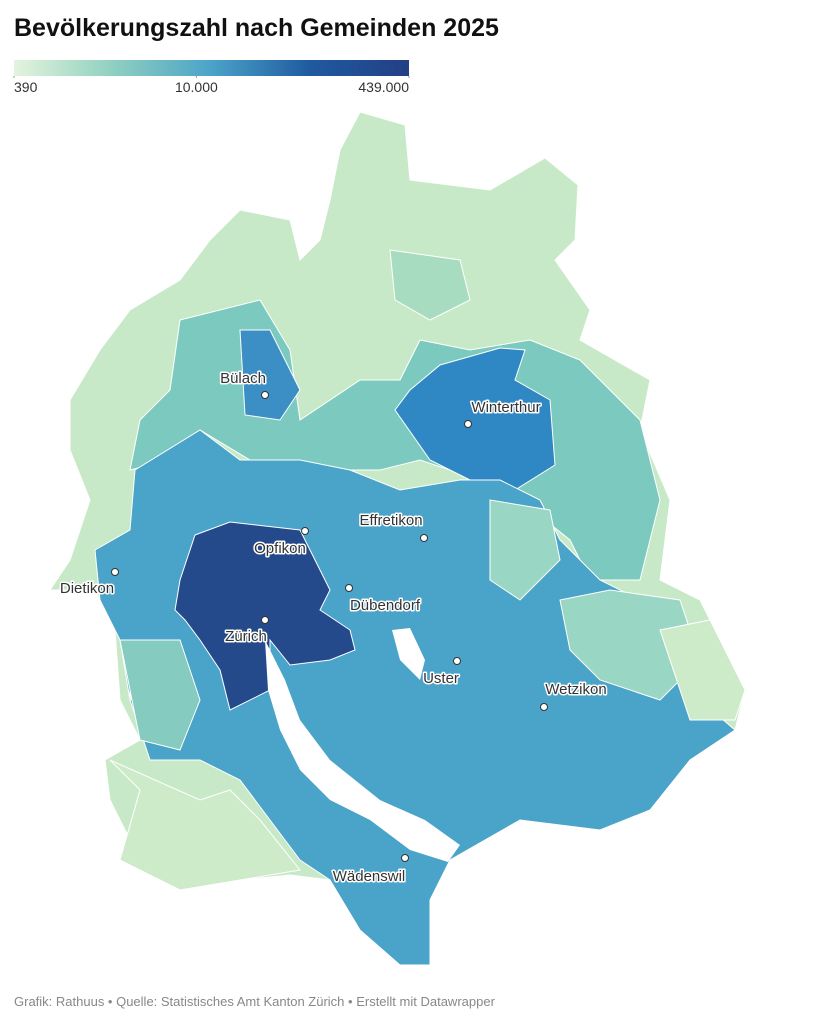 The image size is (818, 1024). I want to click on legend: 390 10.000 439.000, so click(211, 77).